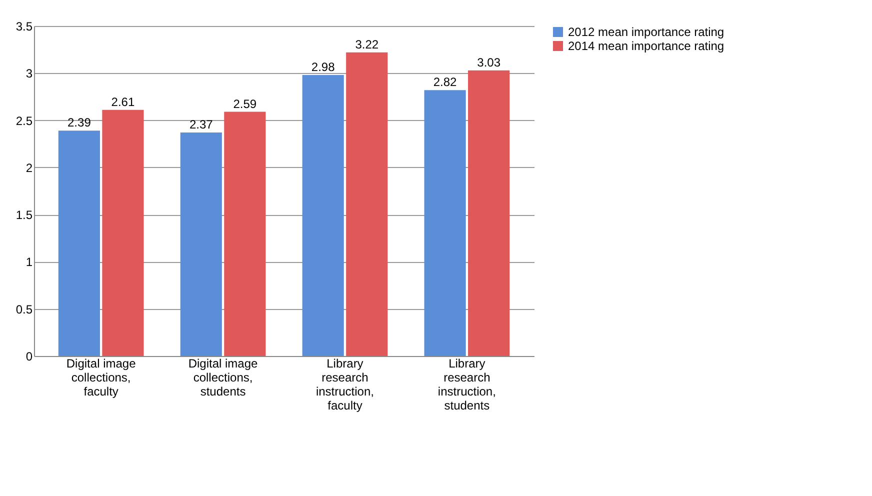 The width and height of the screenshot is (872, 496). Describe the element at coordinates (646, 46) in the screenshot. I see `legend-label: 2014 mean importance rating` at that location.